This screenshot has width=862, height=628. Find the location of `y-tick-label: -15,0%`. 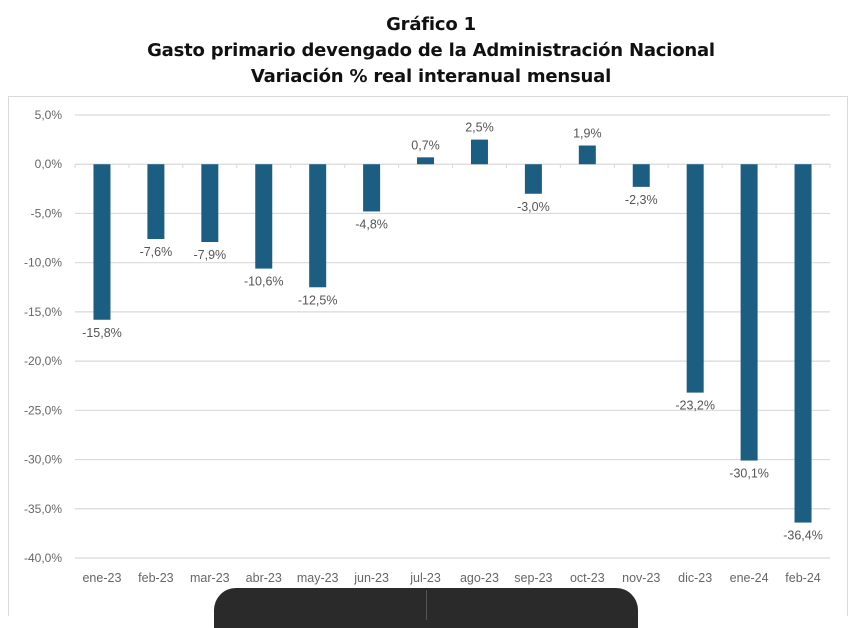

y-tick-label: -15,0% is located at coordinates (43, 312).